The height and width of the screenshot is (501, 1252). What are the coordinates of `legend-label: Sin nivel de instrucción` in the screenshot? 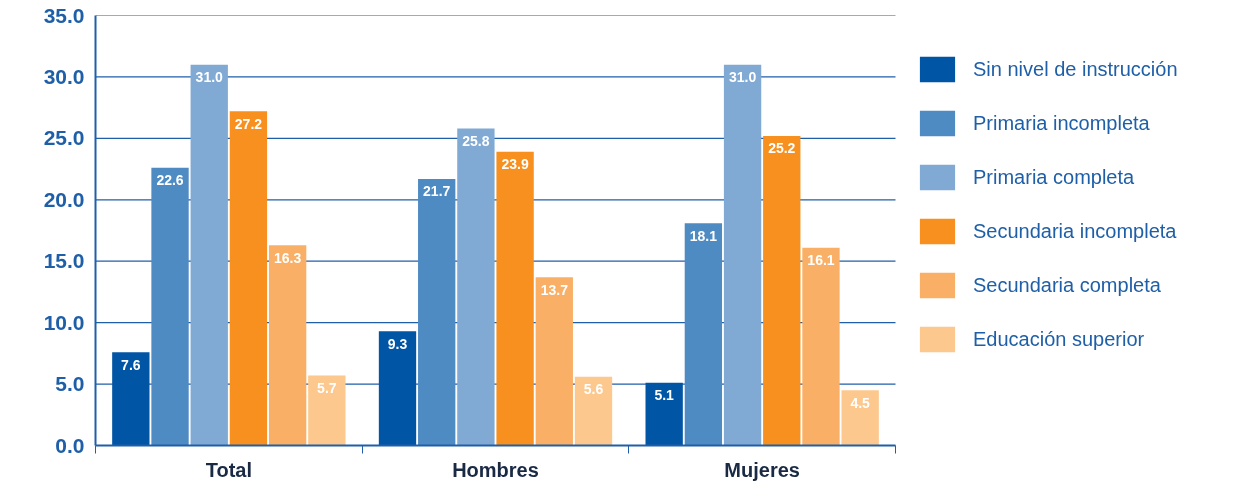 It's located at (1075, 69).